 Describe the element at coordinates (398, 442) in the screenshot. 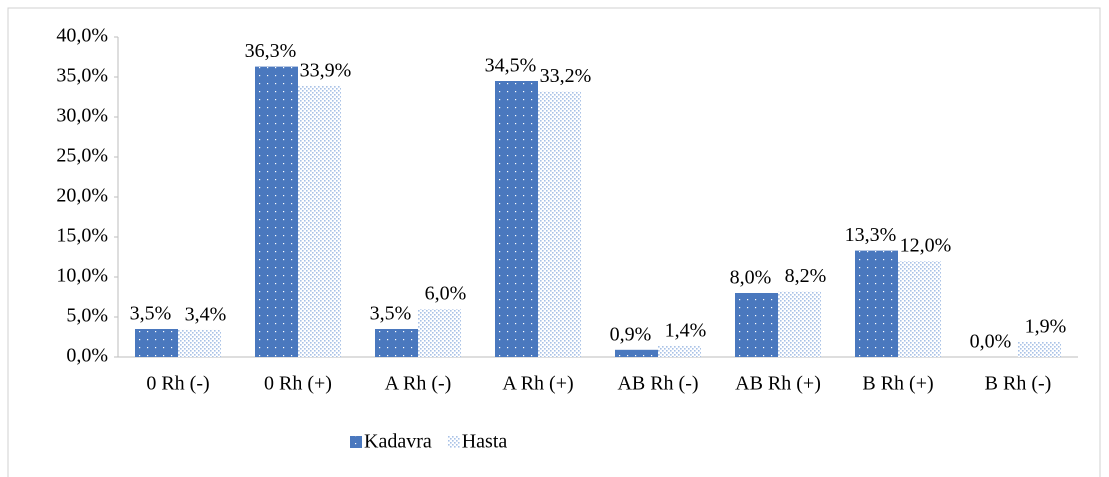

I see `legend-label: Kadavra` at that location.